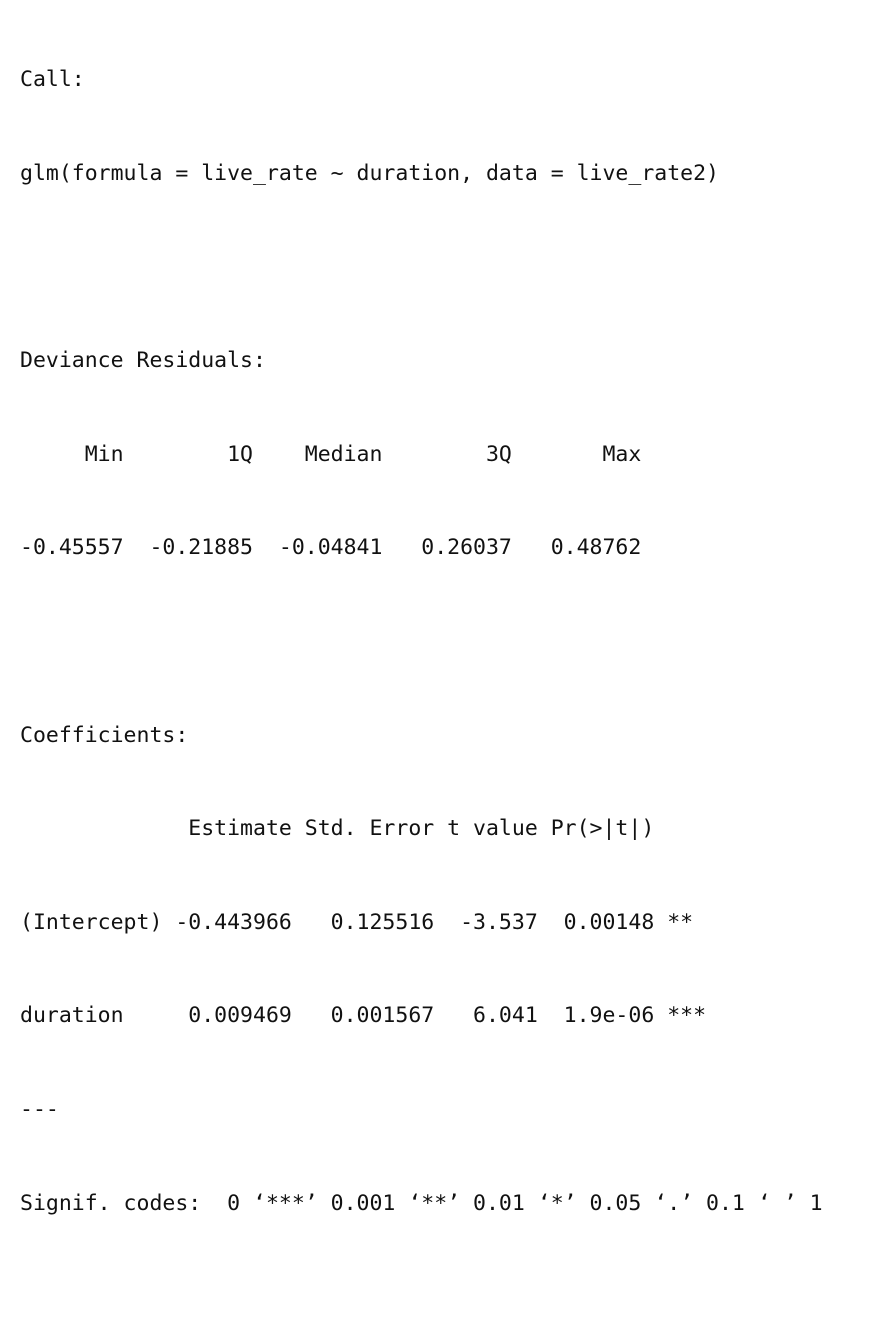 This screenshot has width=891, height=1344. I want to click on call-label: Call:, so click(52, 80).